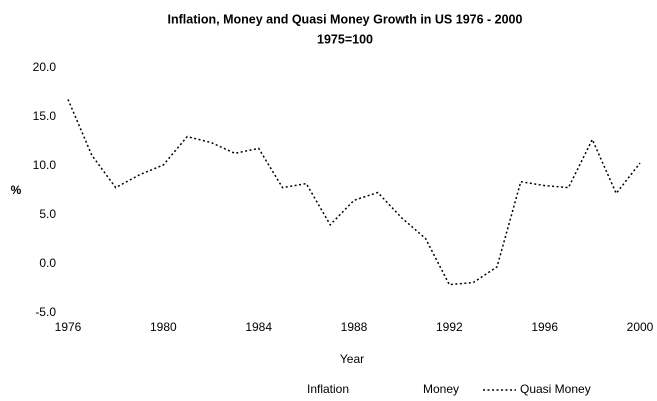 Image resolution: width=657 pixels, height=401 pixels. I want to click on x-tick-label: 1984, so click(258, 327).